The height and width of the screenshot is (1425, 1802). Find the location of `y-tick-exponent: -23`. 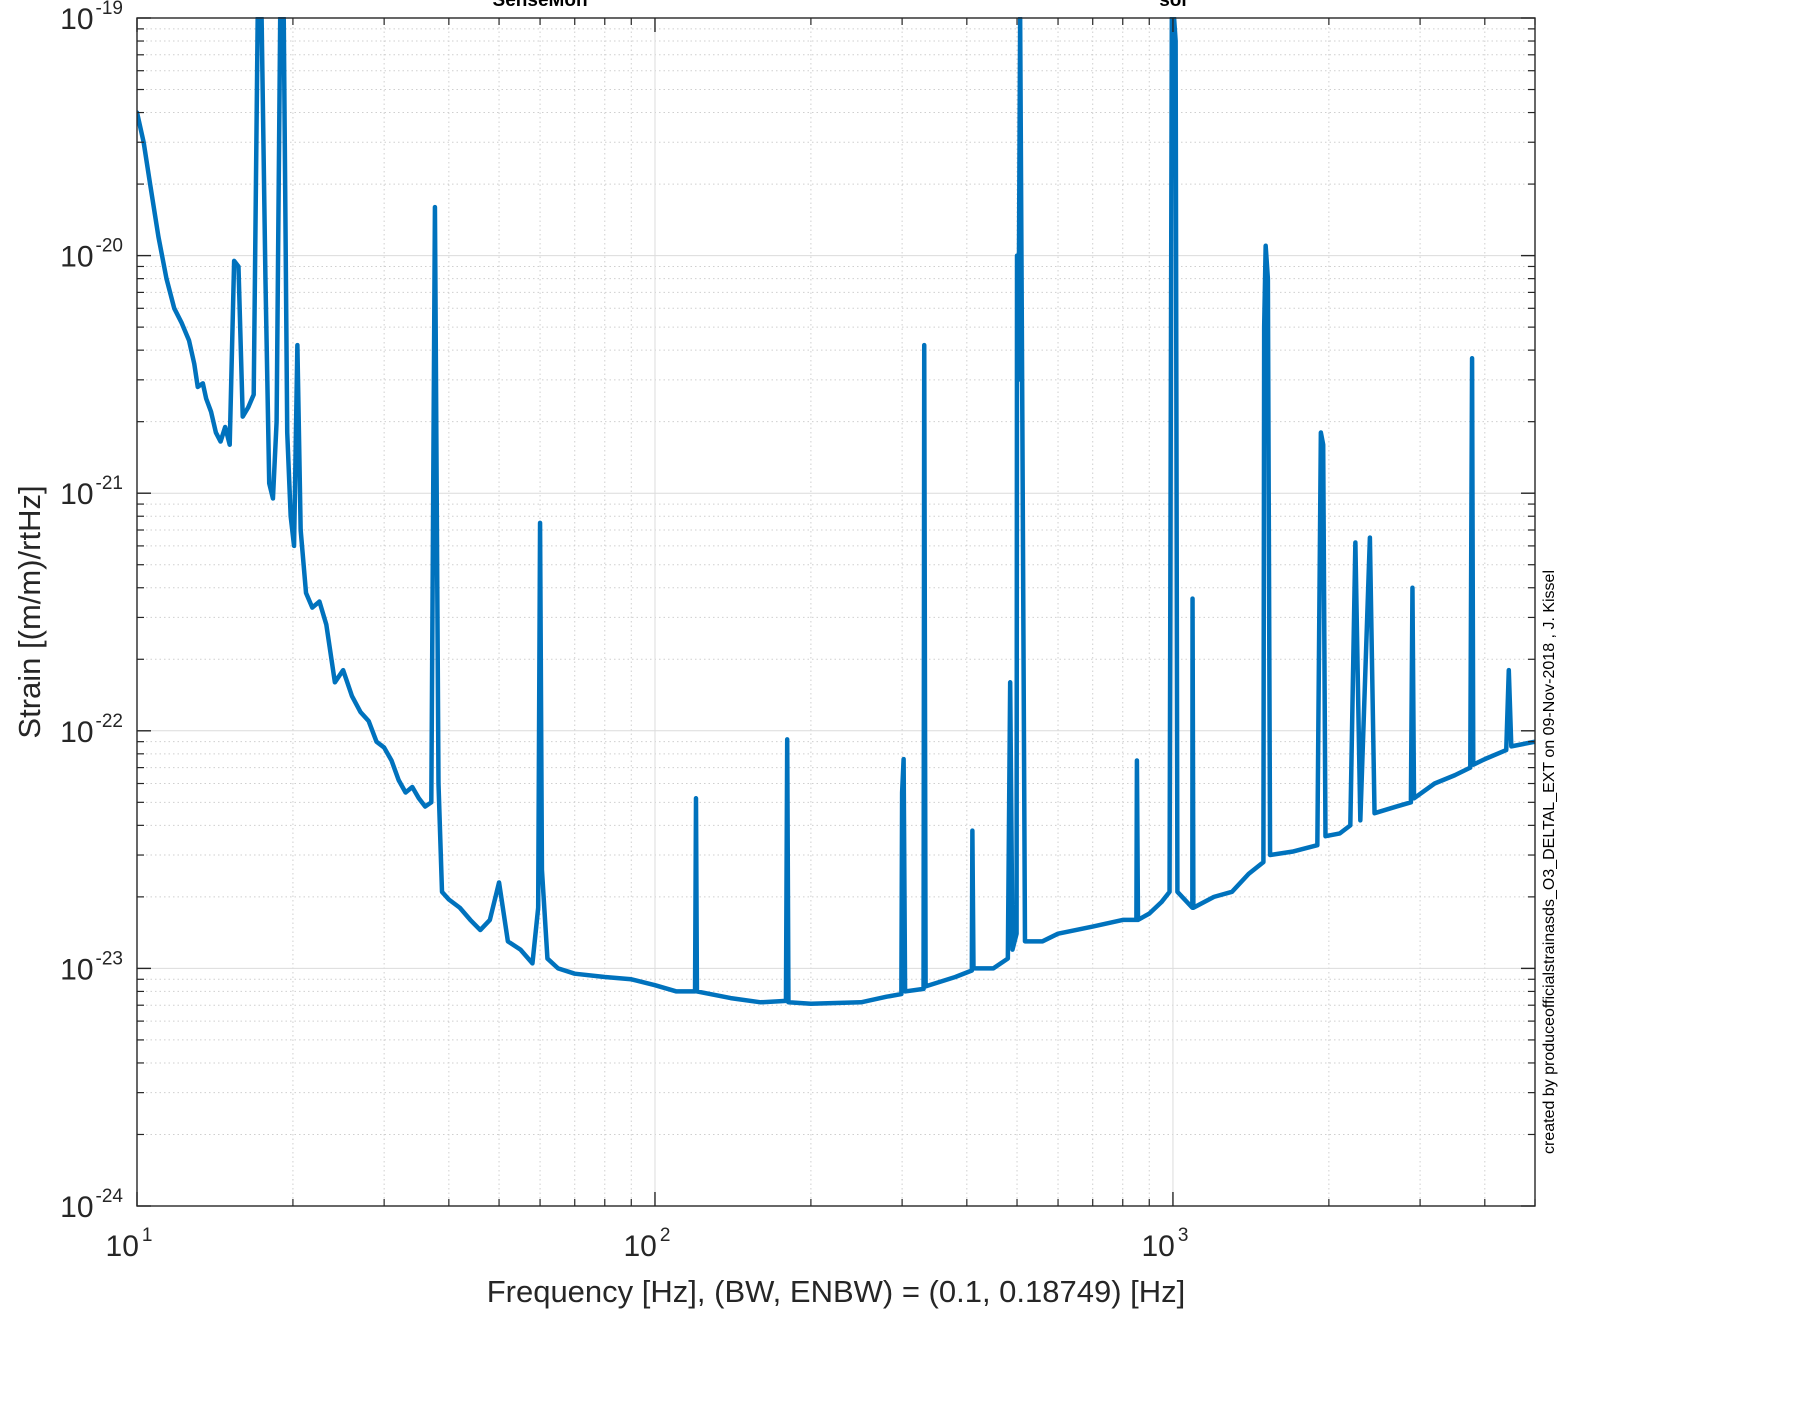

y-tick-exponent: -23 is located at coordinates (109, 958).